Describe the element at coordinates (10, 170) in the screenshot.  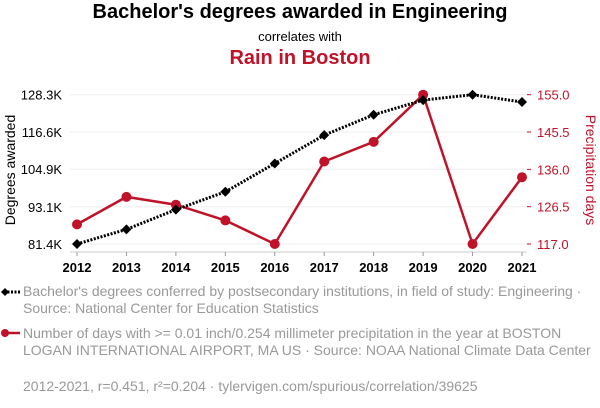
I see `y-axis-label-left: Degrees awarded` at that location.